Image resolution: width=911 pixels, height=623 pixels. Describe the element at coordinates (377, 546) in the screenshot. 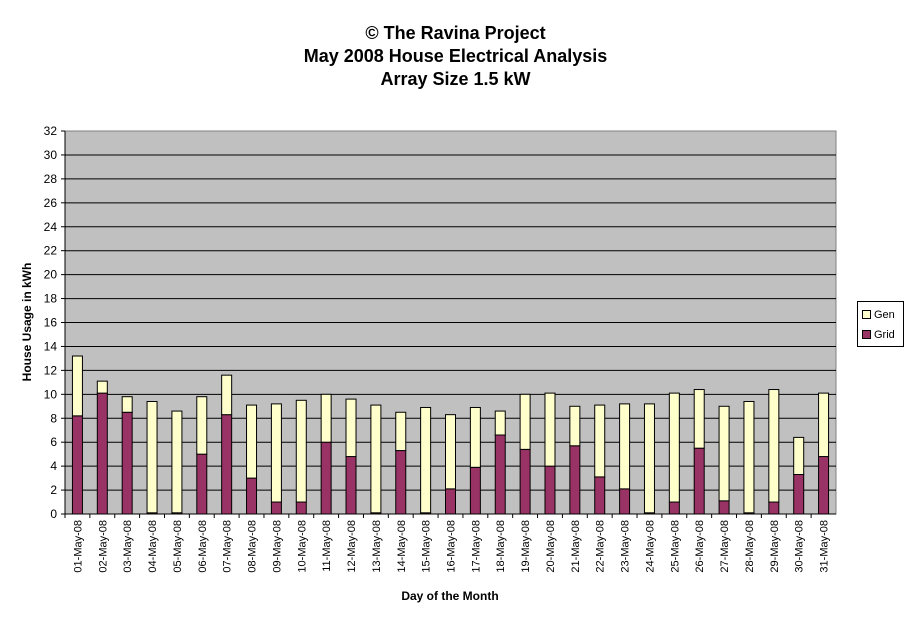

I see `x-tick-label: 13-May-08` at that location.